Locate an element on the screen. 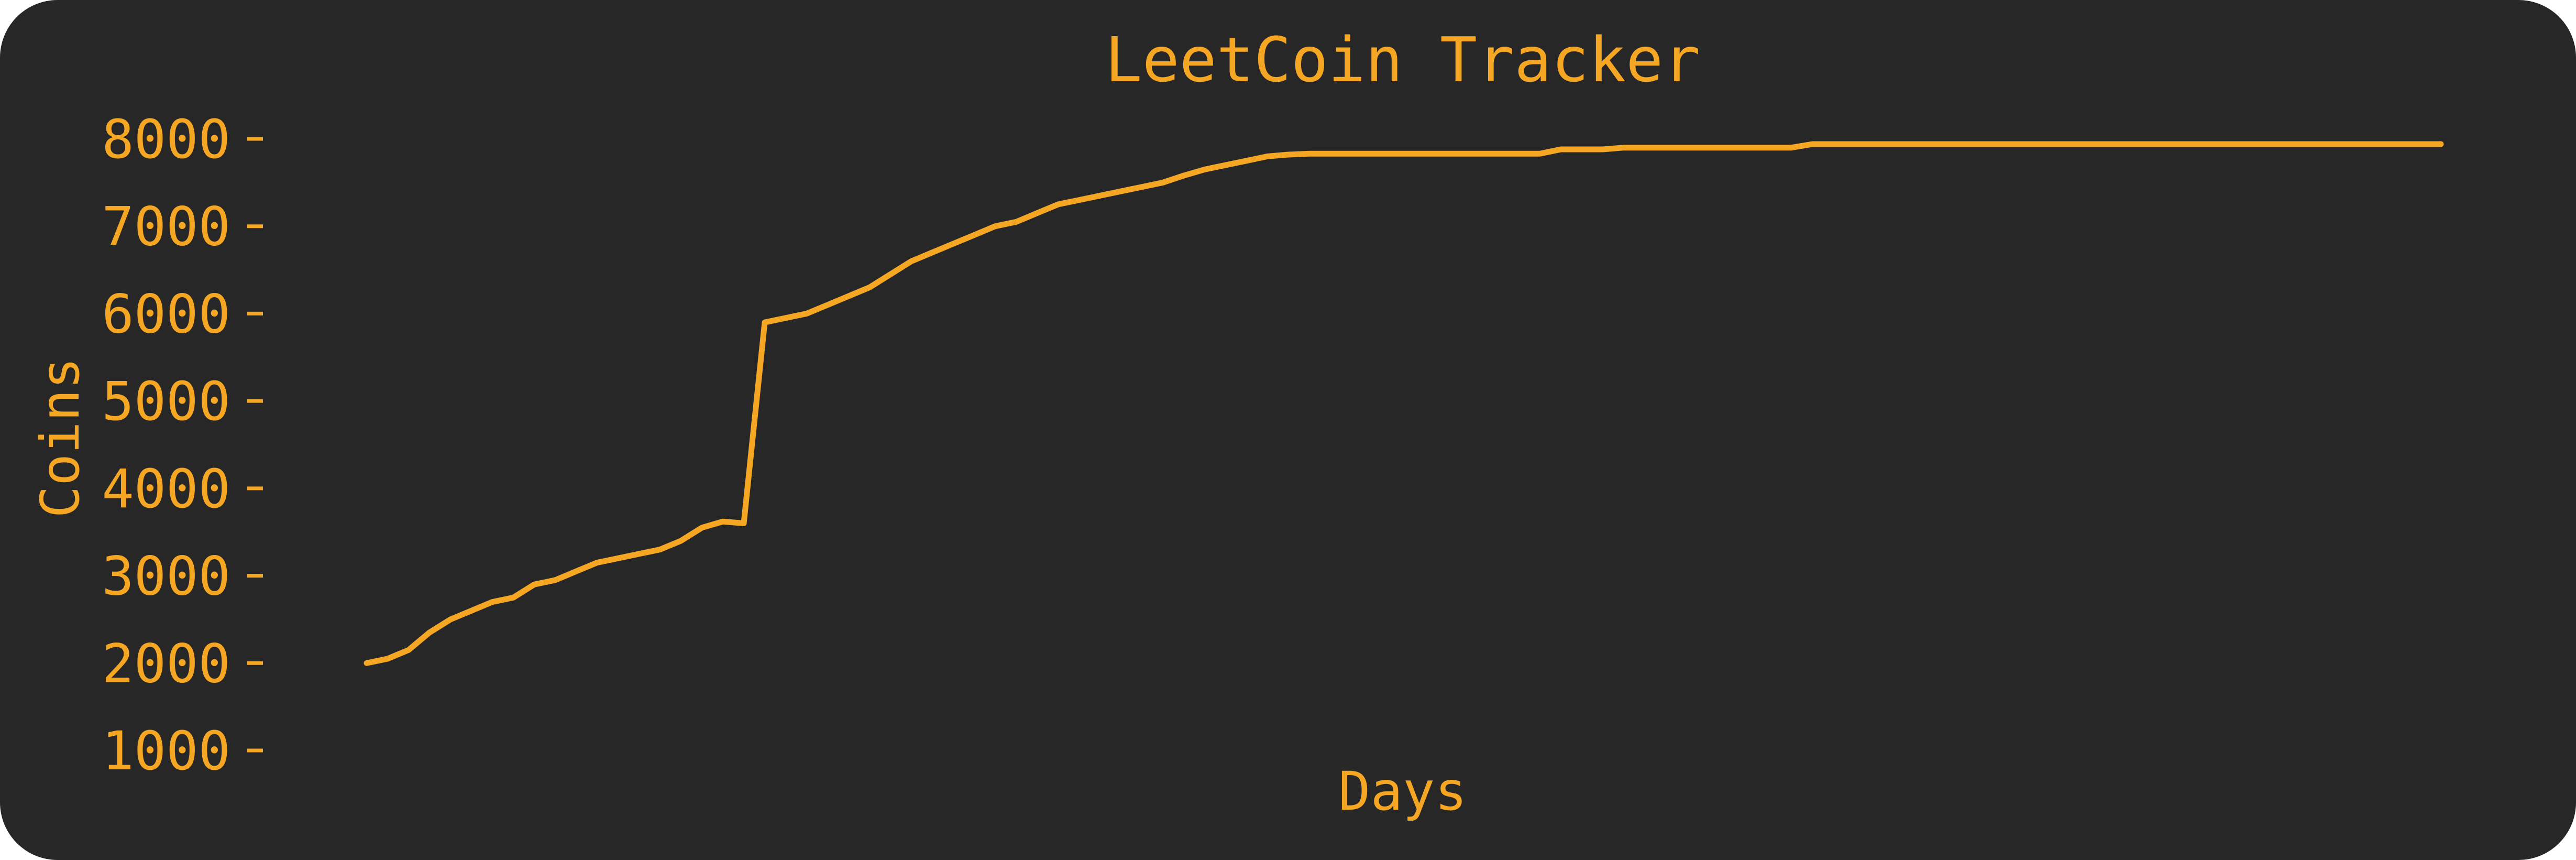  chart-title: LeetCoin Tracker is located at coordinates (1403, 60).